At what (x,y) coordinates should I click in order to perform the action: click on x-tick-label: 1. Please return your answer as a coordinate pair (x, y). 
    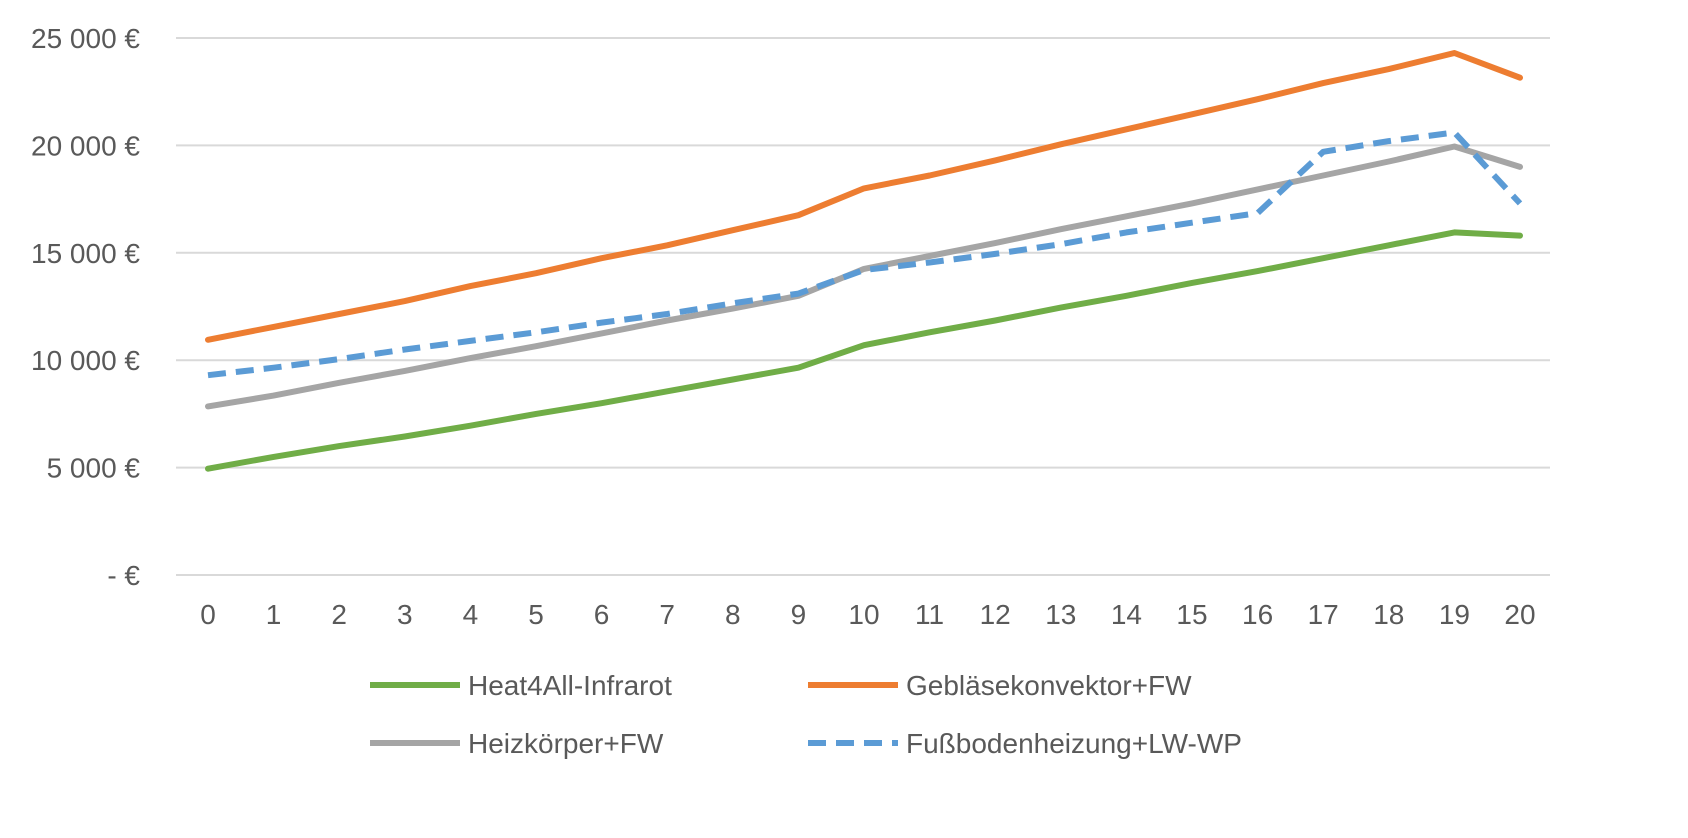
    Looking at the image, I should click on (274, 614).